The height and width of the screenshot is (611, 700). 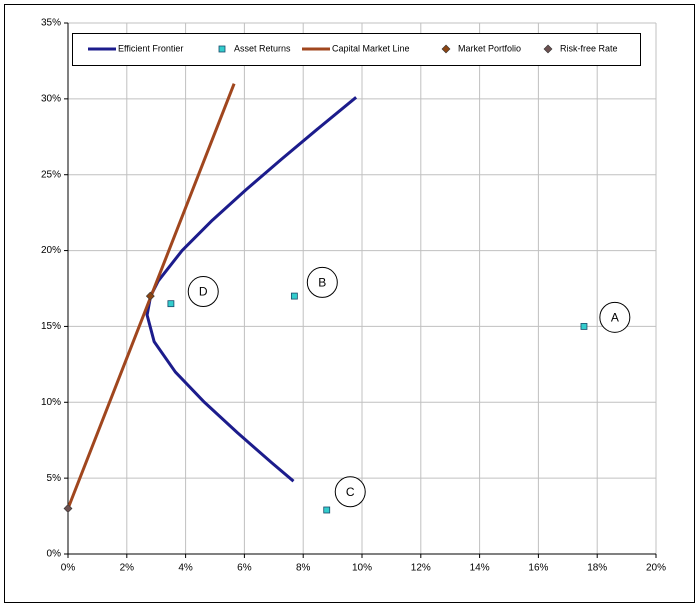 I want to click on y-tick-label: 5%, so click(x=54, y=478).